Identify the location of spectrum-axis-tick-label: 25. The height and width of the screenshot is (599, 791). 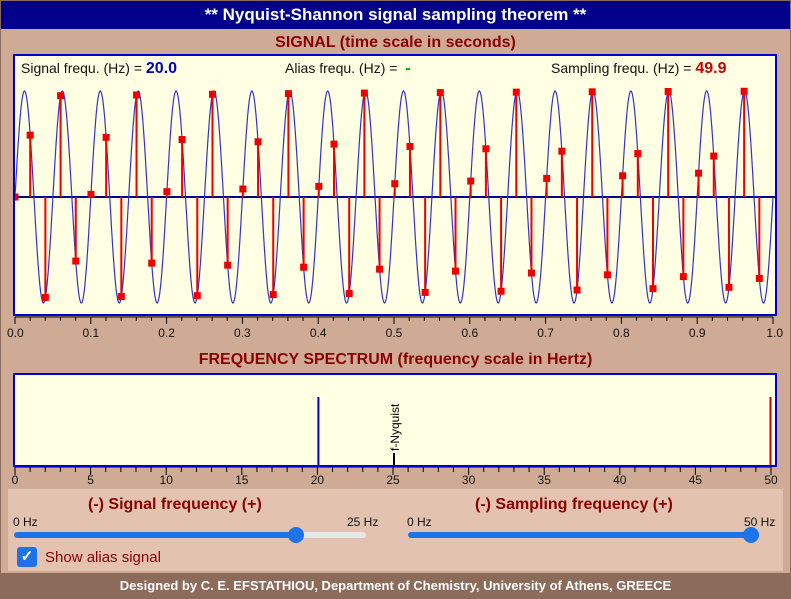
(393, 480).